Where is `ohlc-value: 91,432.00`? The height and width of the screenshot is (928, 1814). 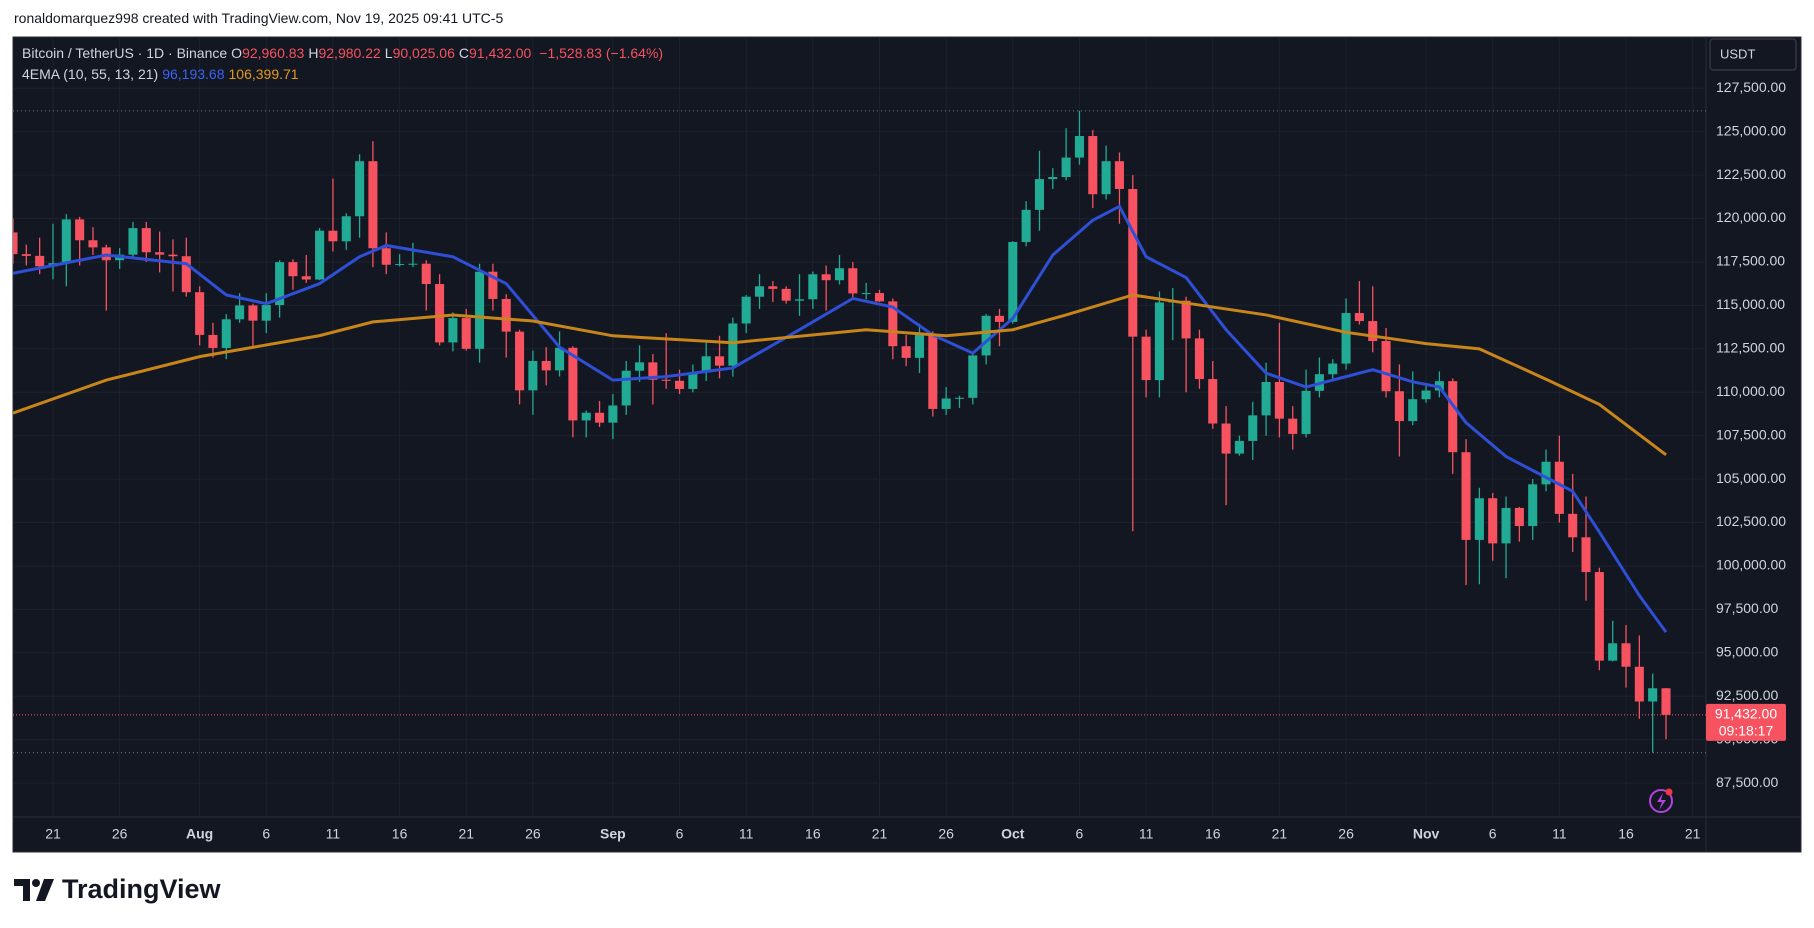 ohlc-value: 91,432.00 is located at coordinates (500, 53).